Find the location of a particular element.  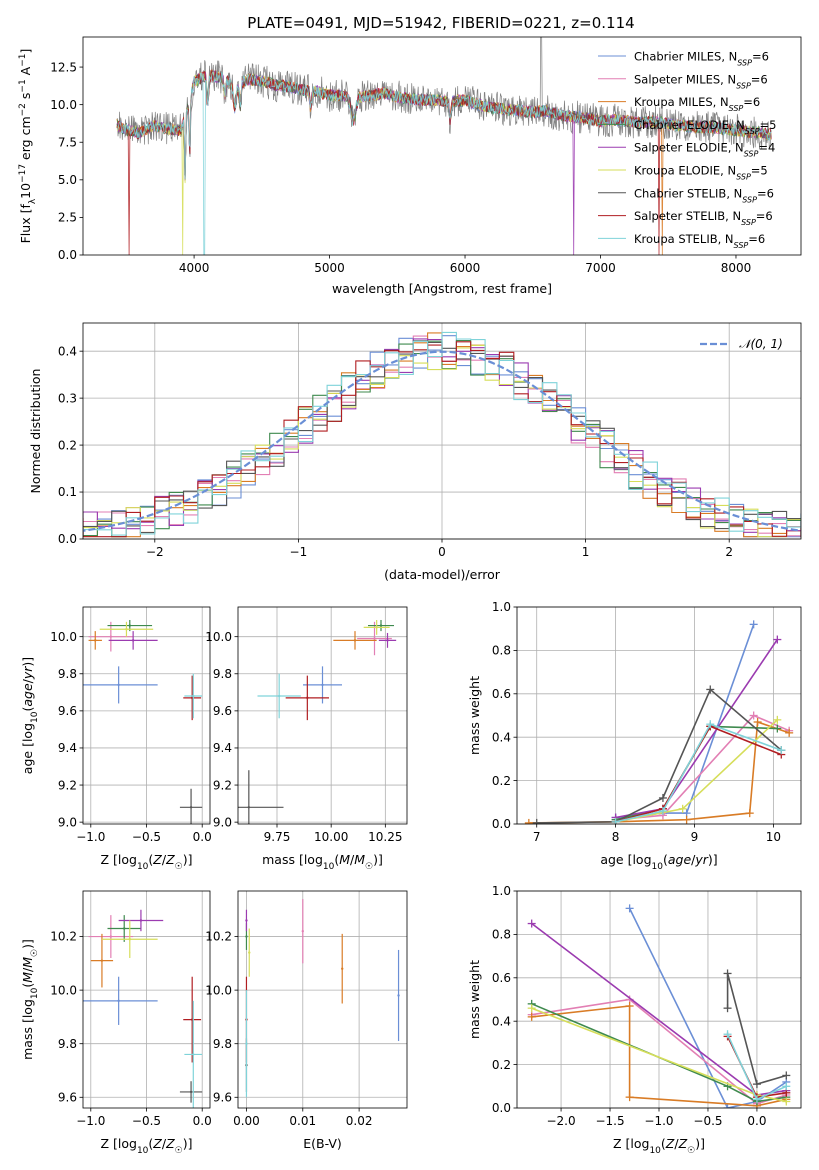

y-tick-label: 7.5 is located at coordinates (67, 142).